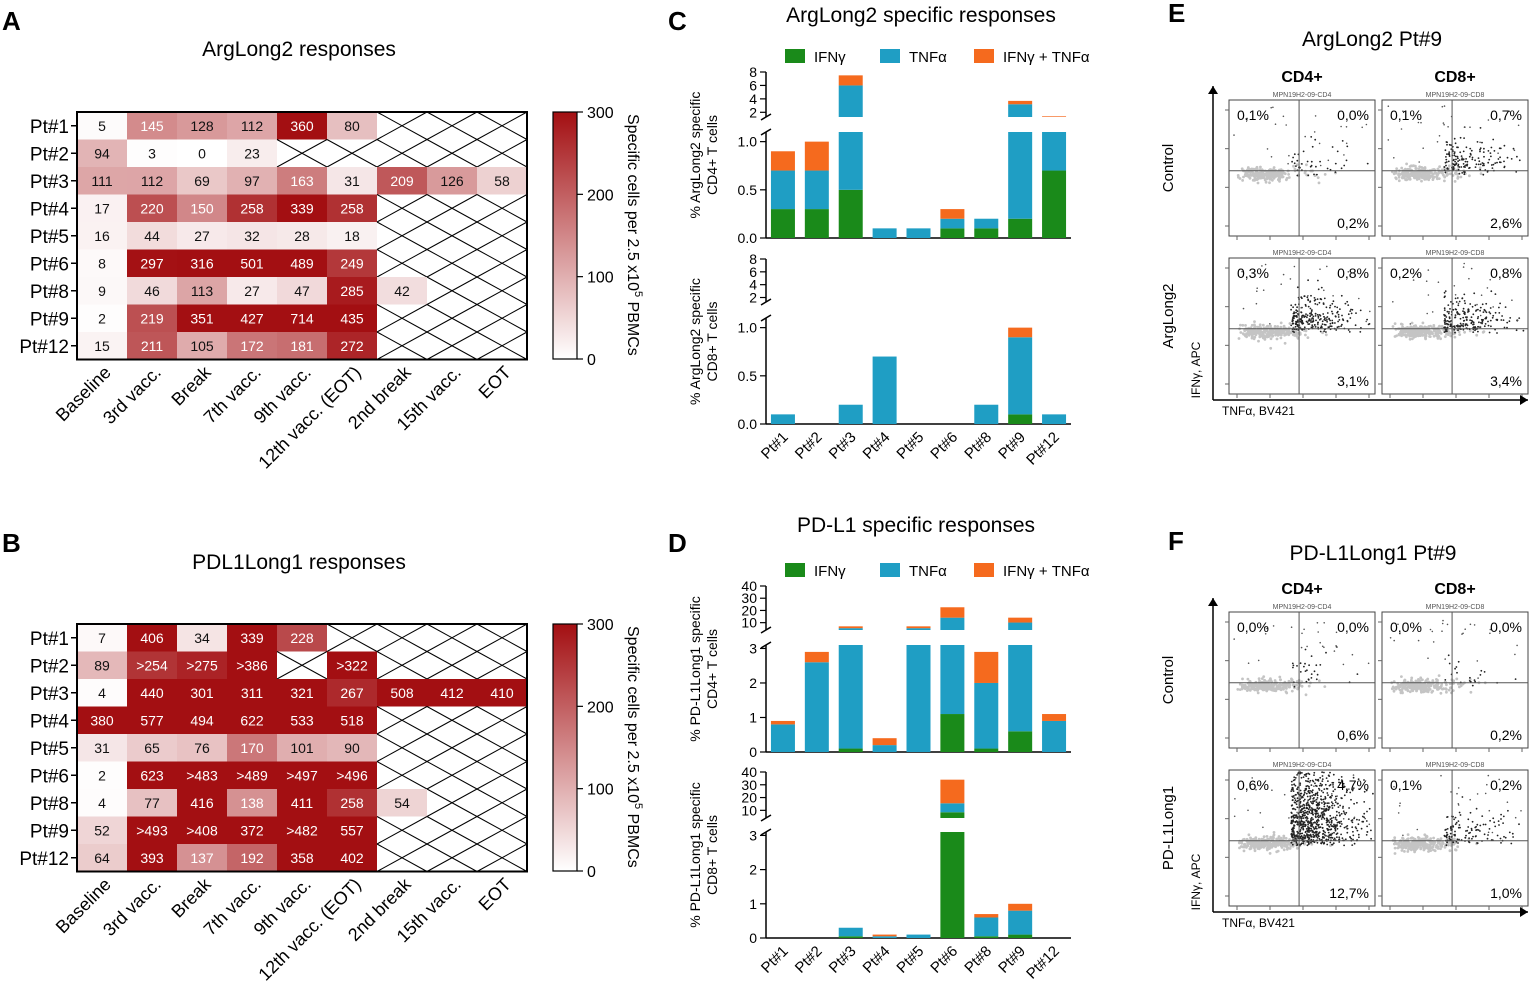 This screenshot has width=1535, height=1002. Describe the element at coordinates (638, 806) in the screenshot. I see `colorbar-label-superscript: 5` at that location.